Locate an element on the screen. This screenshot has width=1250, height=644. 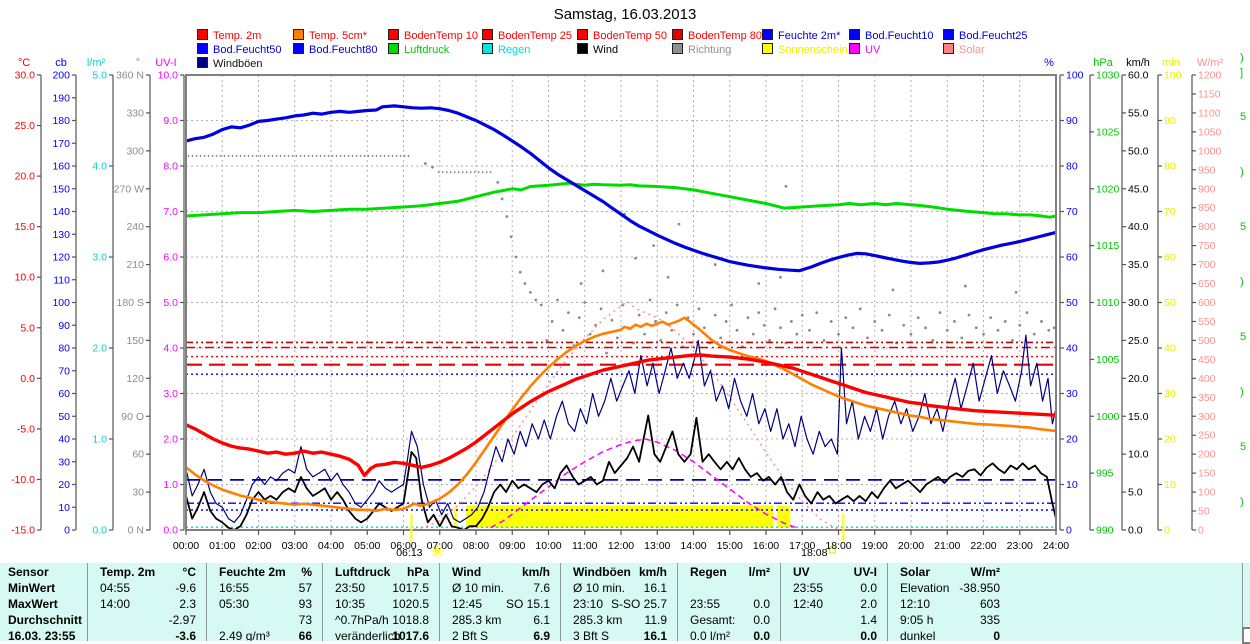
axis-tick-label: 1000 is located at coordinates (1108, 417).